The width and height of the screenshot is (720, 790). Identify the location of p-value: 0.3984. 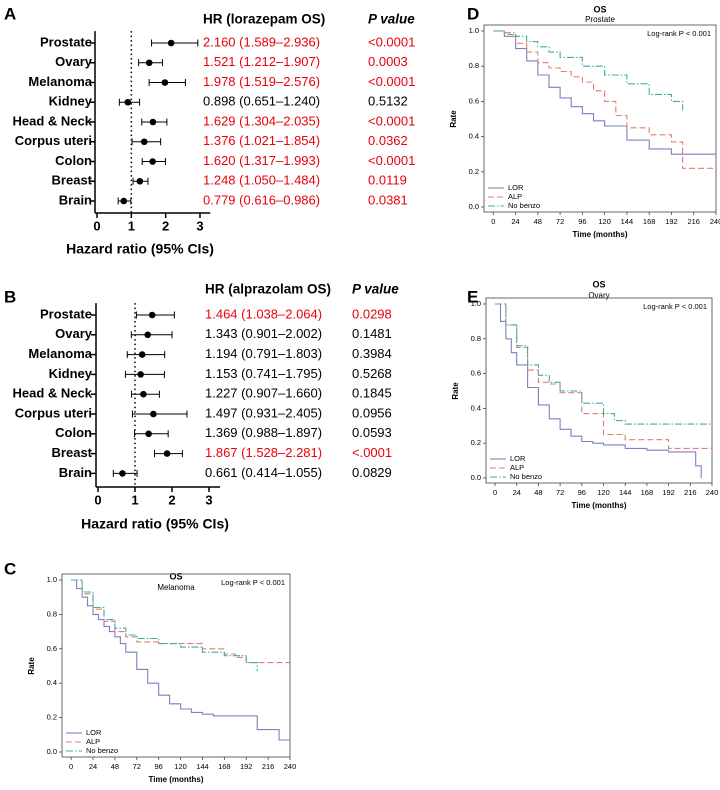
(372, 353).